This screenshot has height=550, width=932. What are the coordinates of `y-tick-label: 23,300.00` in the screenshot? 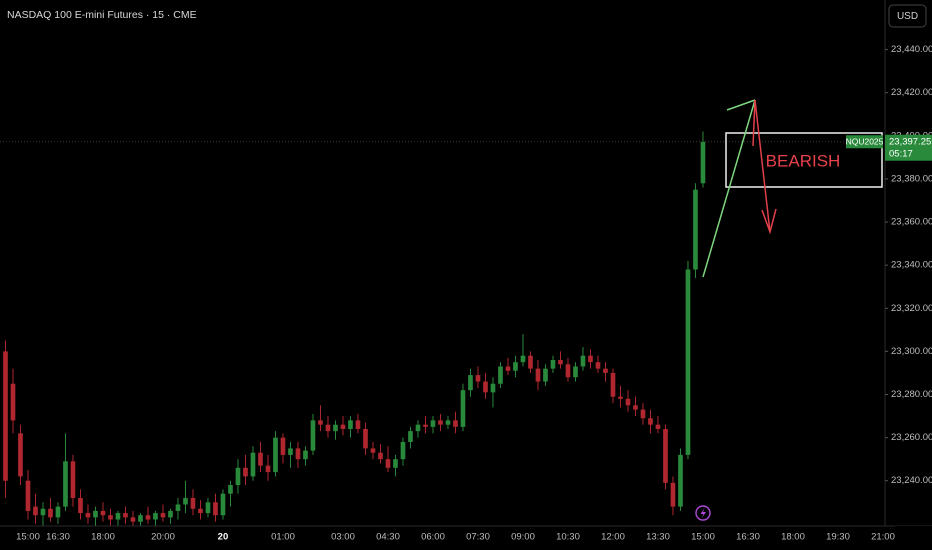 It's located at (911, 351).